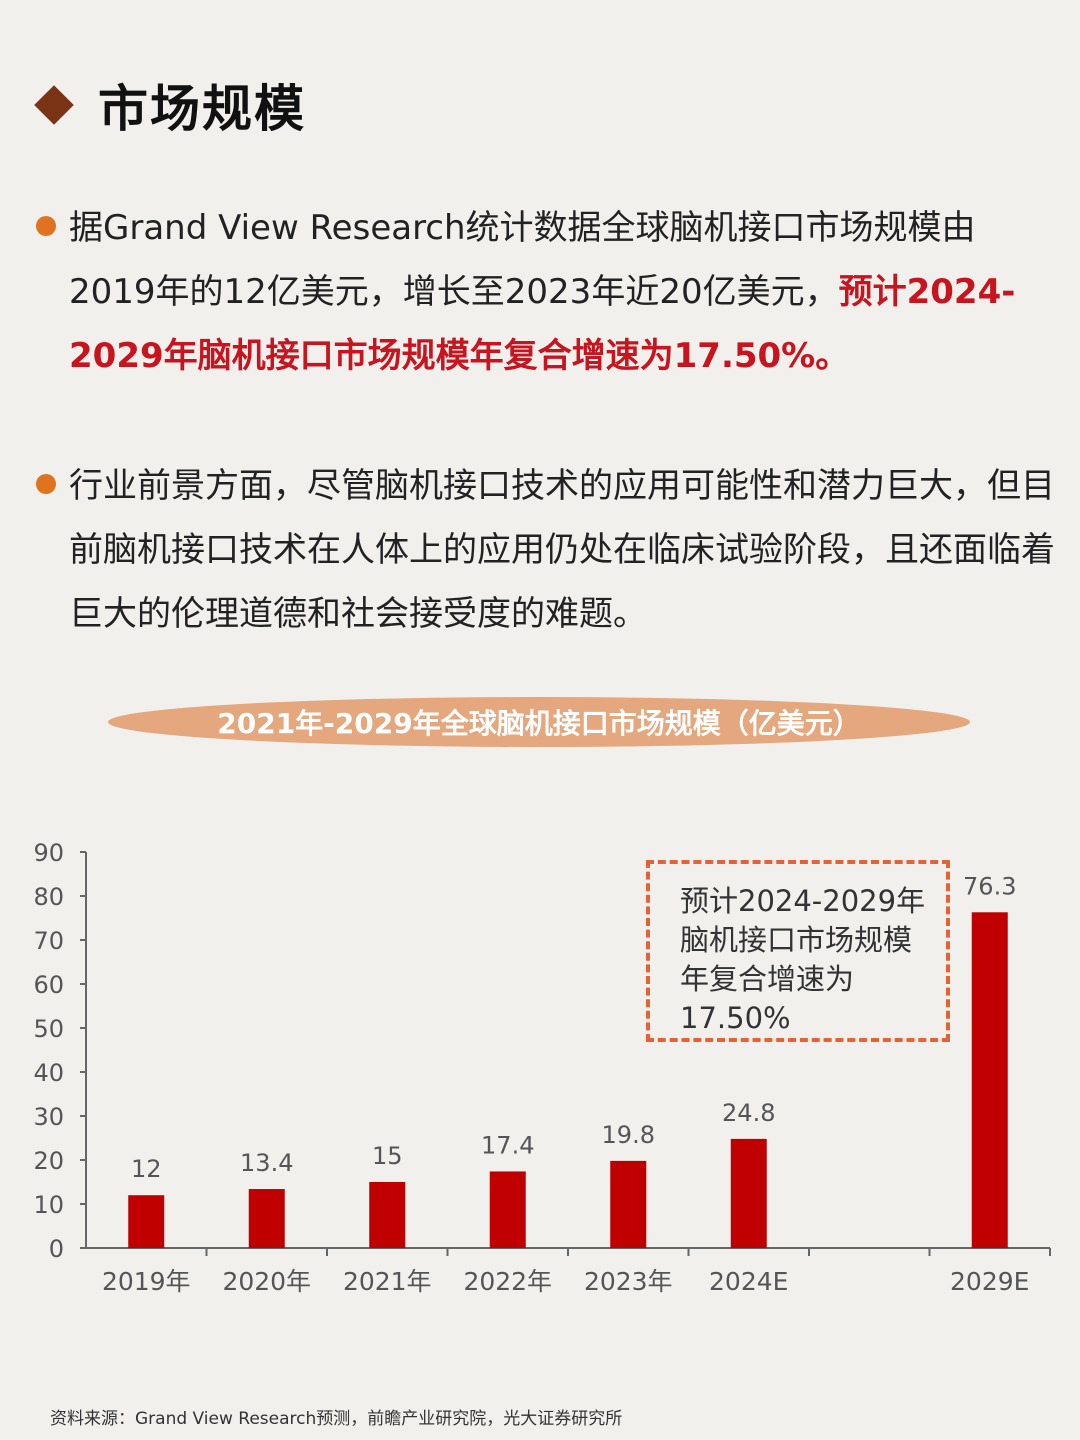  I want to click on data-label: 15, so click(387, 1156).